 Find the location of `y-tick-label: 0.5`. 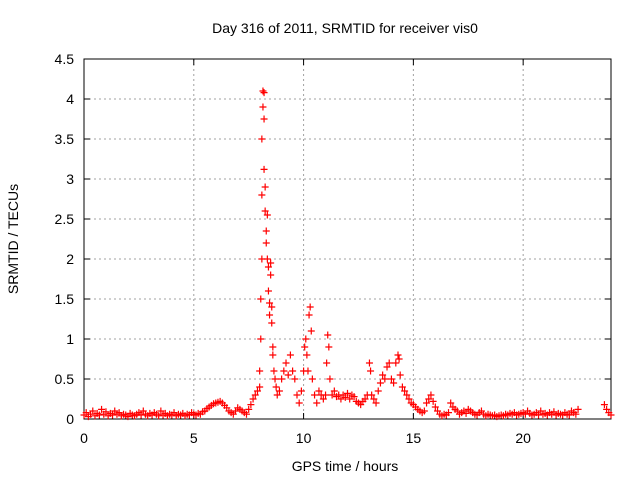

y-tick-label: 0.5 is located at coordinates (65, 379).